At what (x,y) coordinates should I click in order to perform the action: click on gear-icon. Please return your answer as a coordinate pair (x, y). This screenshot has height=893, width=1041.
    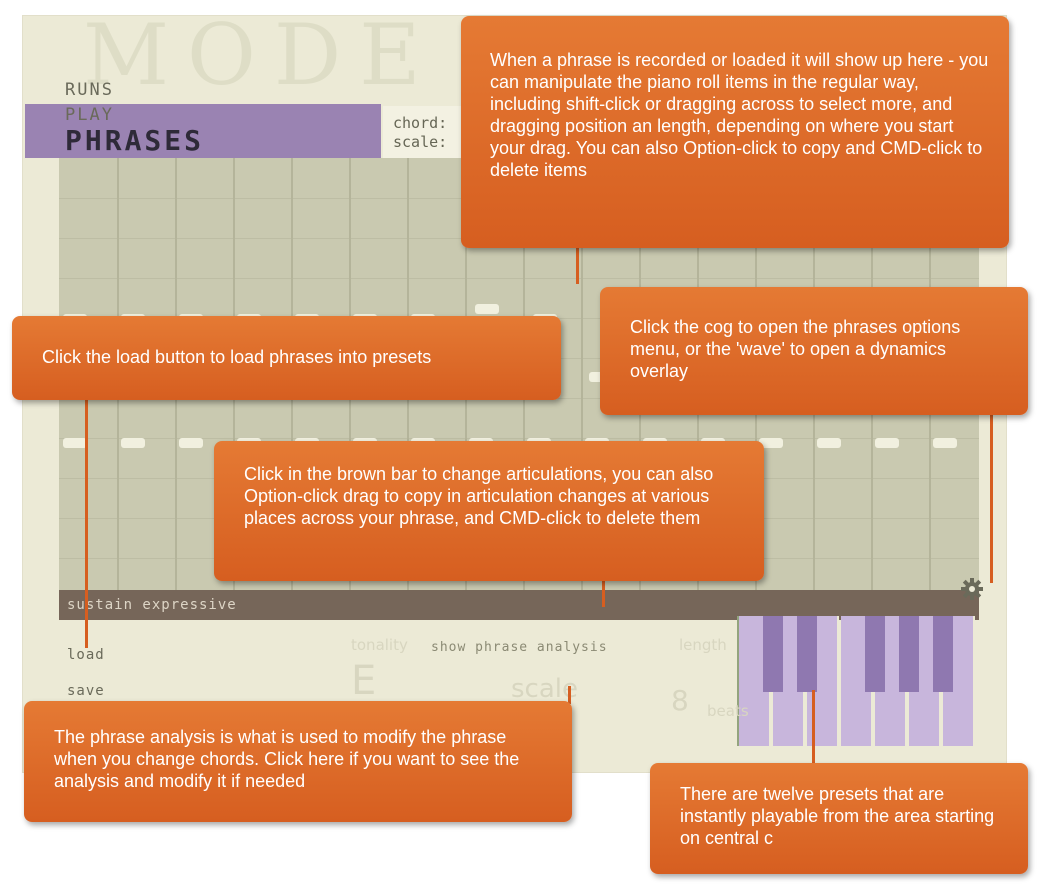
    Looking at the image, I should click on (972, 589).